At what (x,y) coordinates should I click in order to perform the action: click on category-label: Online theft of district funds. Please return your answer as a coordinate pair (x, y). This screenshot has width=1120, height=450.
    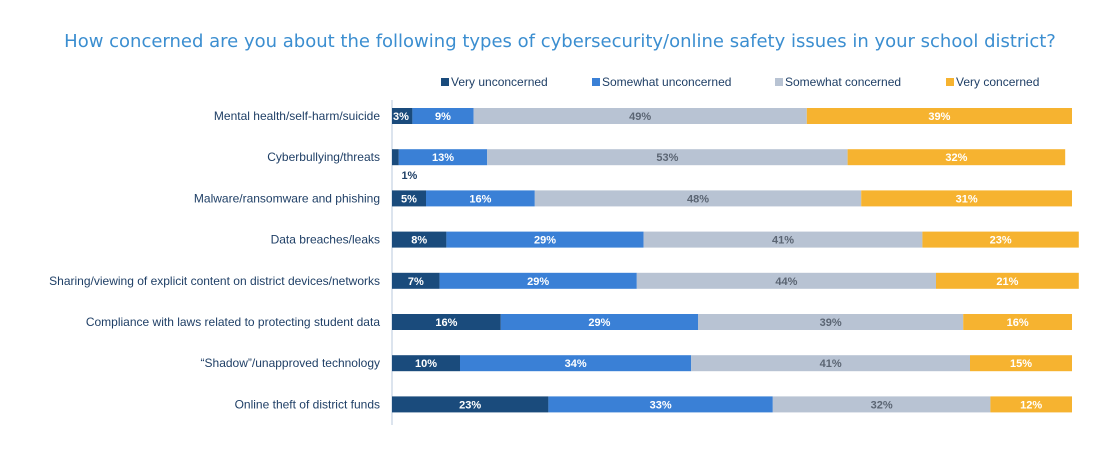
    Looking at the image, I should click on (307, 404).